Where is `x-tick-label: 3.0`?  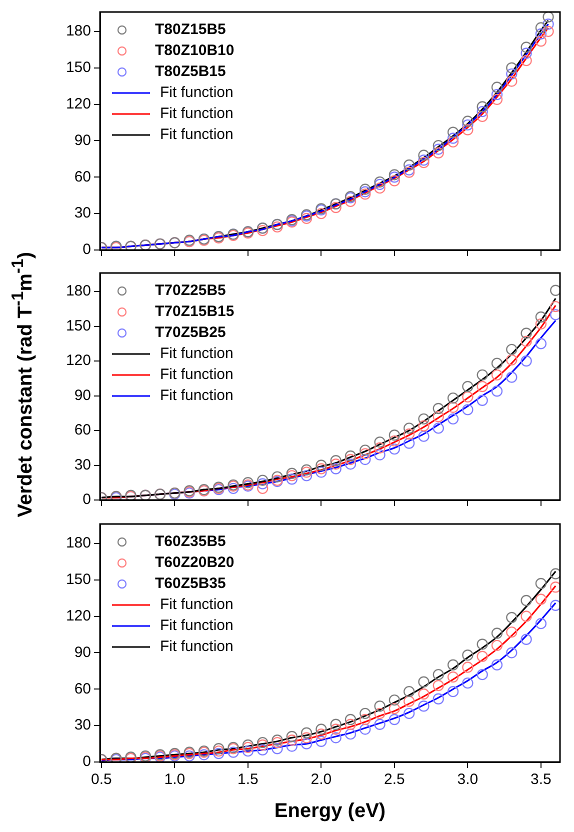 x-tick-label: 3.0 is located at coordinates (467, 779).